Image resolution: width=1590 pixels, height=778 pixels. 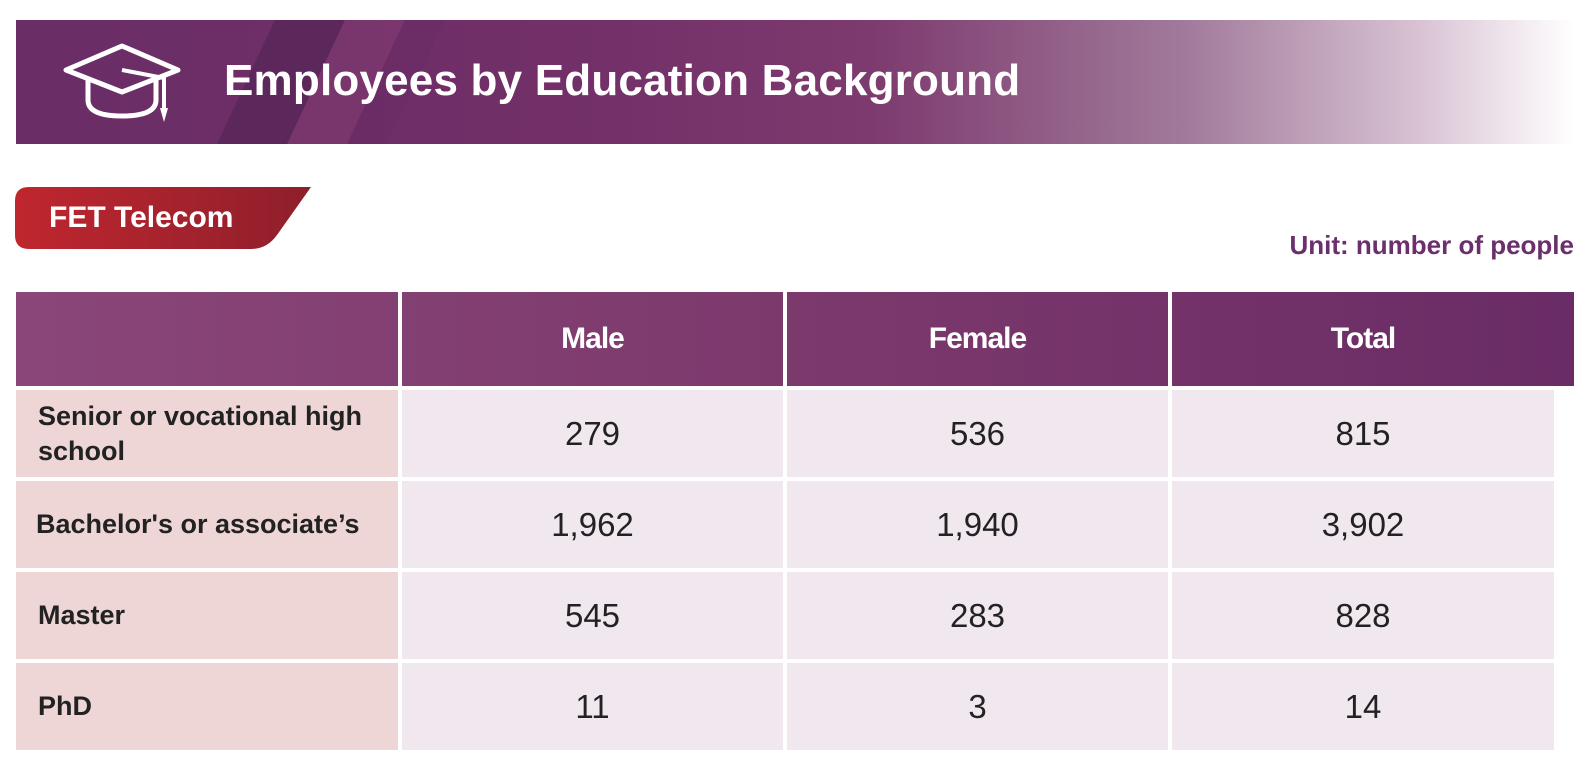 What do you see at coordinates (975, 339) in the screenshot?
I see `header-cell-female: Female` at bounding box center [975, 339].